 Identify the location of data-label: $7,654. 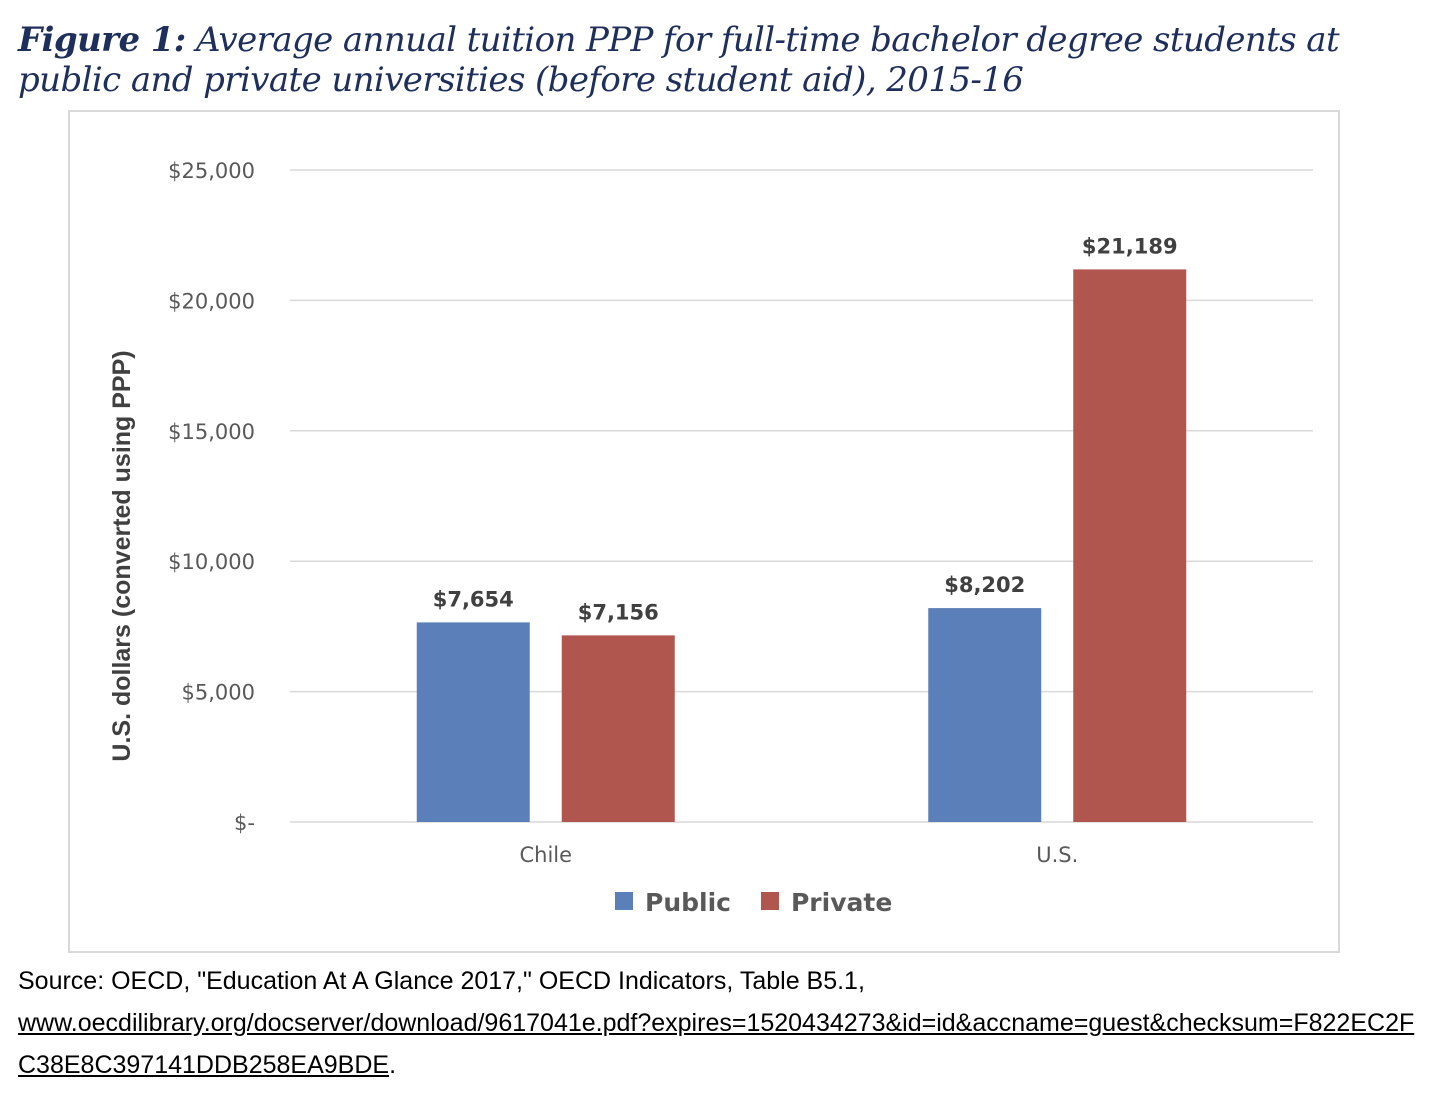
(473, 599).